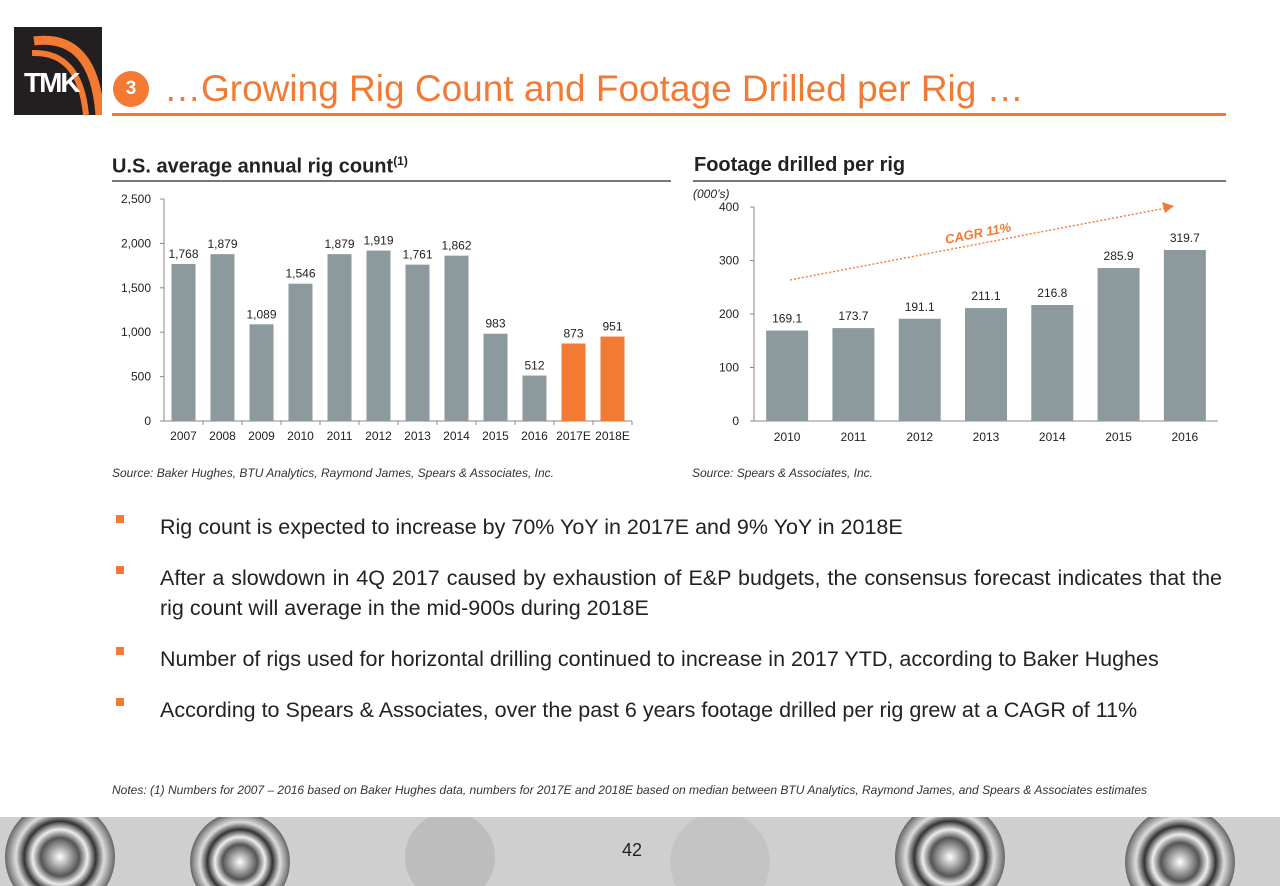  I want to click on right-x-tick-label: 2013, so click(986, 437).